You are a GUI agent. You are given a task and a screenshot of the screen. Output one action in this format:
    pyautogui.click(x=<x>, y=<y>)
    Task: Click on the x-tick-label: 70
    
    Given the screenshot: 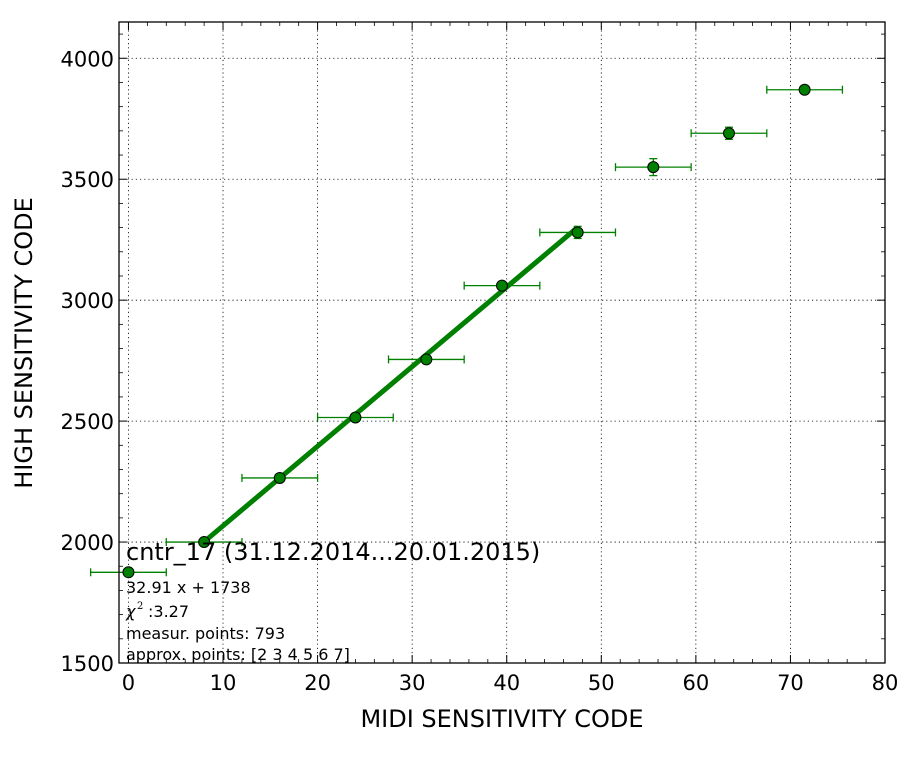 What is the action you would take?
    pyautogui.click(x=790, y=683)
    